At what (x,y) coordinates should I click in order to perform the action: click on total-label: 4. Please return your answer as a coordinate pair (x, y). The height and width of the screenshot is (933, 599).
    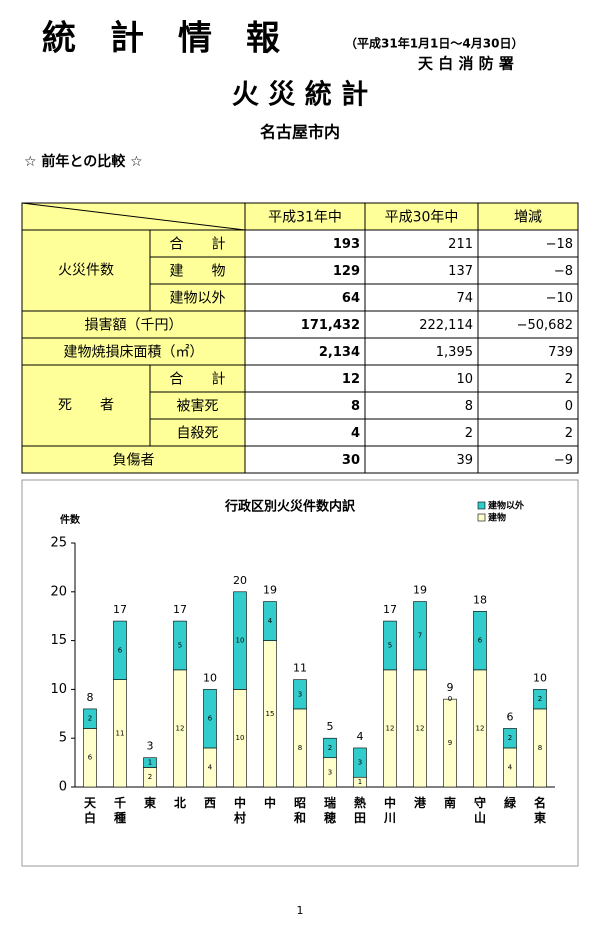
    Looking at the image, I should click on (360, 736).